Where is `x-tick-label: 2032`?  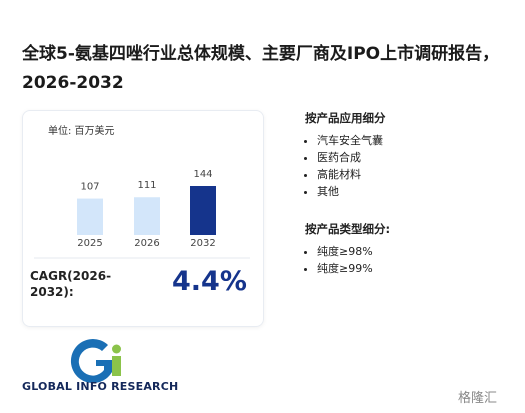 x-tick-label: 2032 is located at coordinates (202, 243).